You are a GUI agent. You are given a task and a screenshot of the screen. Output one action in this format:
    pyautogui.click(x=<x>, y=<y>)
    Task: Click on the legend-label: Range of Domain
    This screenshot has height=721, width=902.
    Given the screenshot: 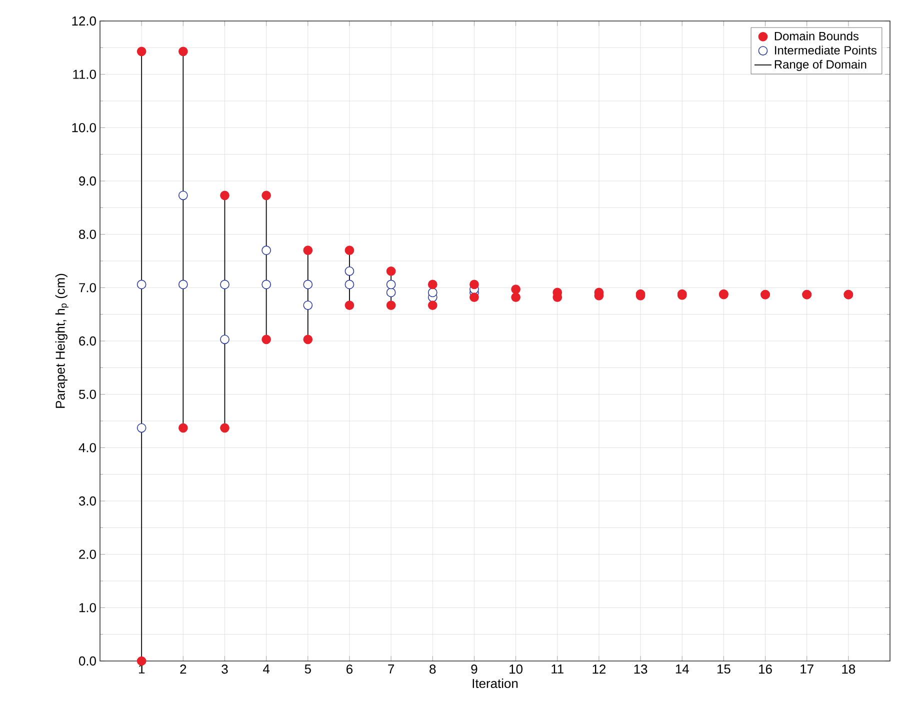 What is the action you would take?
    pyautogui.click(x=820, y=66)
    